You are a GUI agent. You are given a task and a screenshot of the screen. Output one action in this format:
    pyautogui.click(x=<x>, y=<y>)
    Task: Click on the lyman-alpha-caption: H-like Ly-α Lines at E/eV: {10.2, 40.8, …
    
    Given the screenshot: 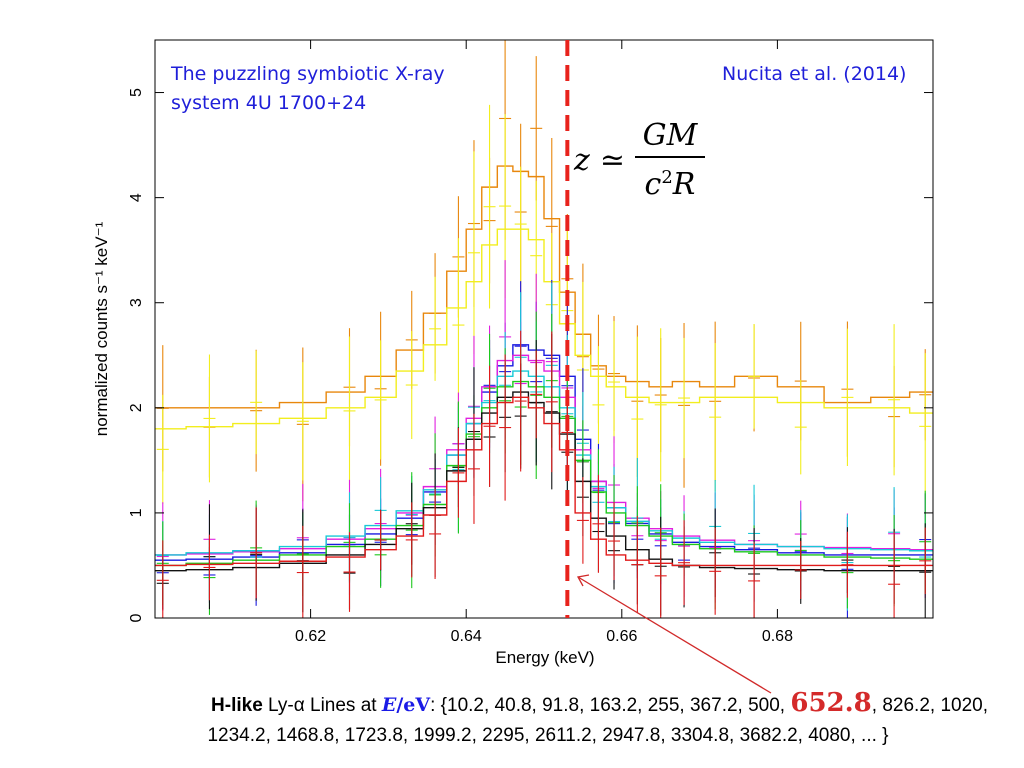 What is the action you would take?
    pyautogui.click(x=548, y=719)
    